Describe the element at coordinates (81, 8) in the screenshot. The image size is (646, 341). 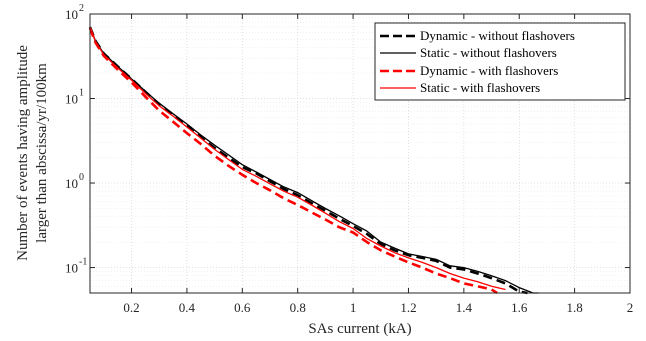
I see `y-tick-exponent: 2` at that location.